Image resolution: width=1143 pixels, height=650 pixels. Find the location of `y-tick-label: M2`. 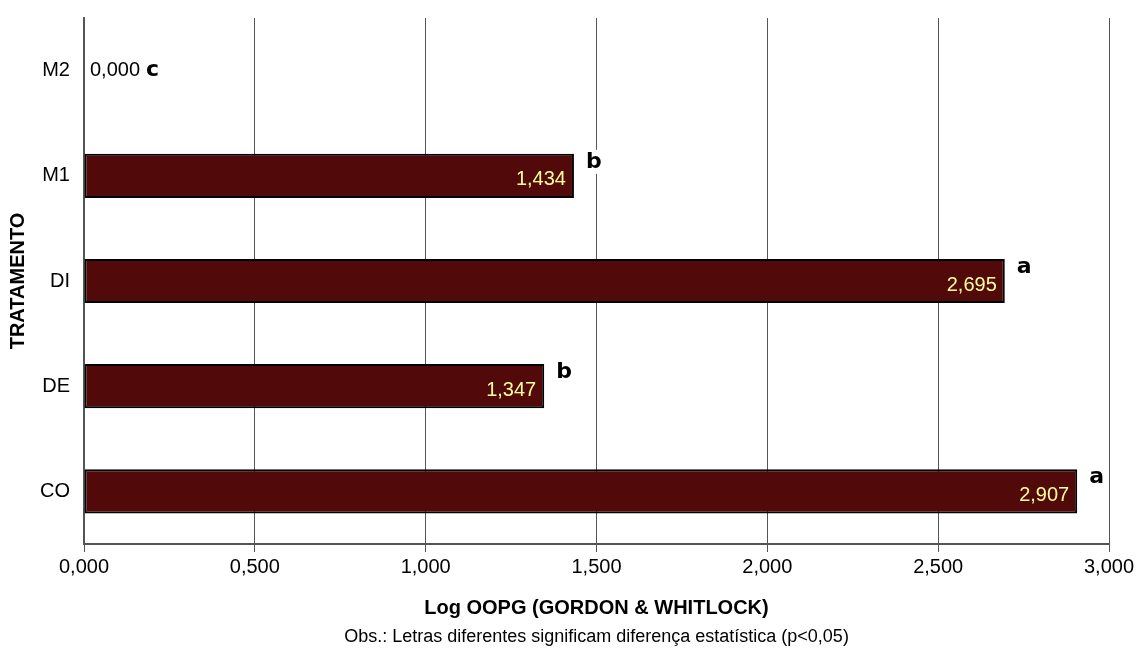

y-tick-label: M2 is located at coordinates (56, 69).